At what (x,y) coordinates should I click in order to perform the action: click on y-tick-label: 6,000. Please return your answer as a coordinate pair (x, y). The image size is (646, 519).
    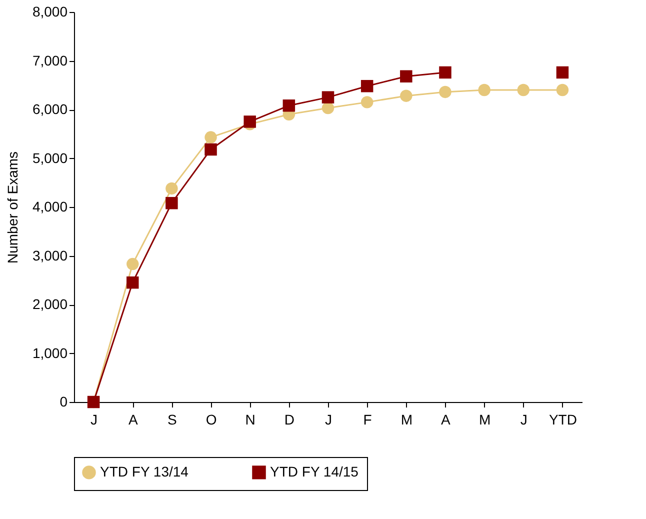
    Looking at the image, I should click on (50, 109).